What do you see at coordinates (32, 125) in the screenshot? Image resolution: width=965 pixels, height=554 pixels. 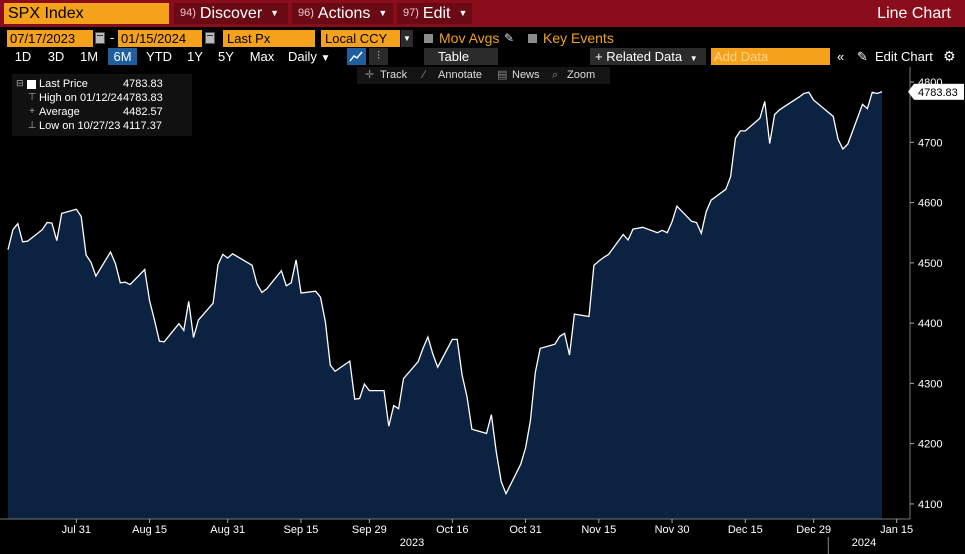 I see `low-marker-icon: ⊥` at bounding box center [32, 125].